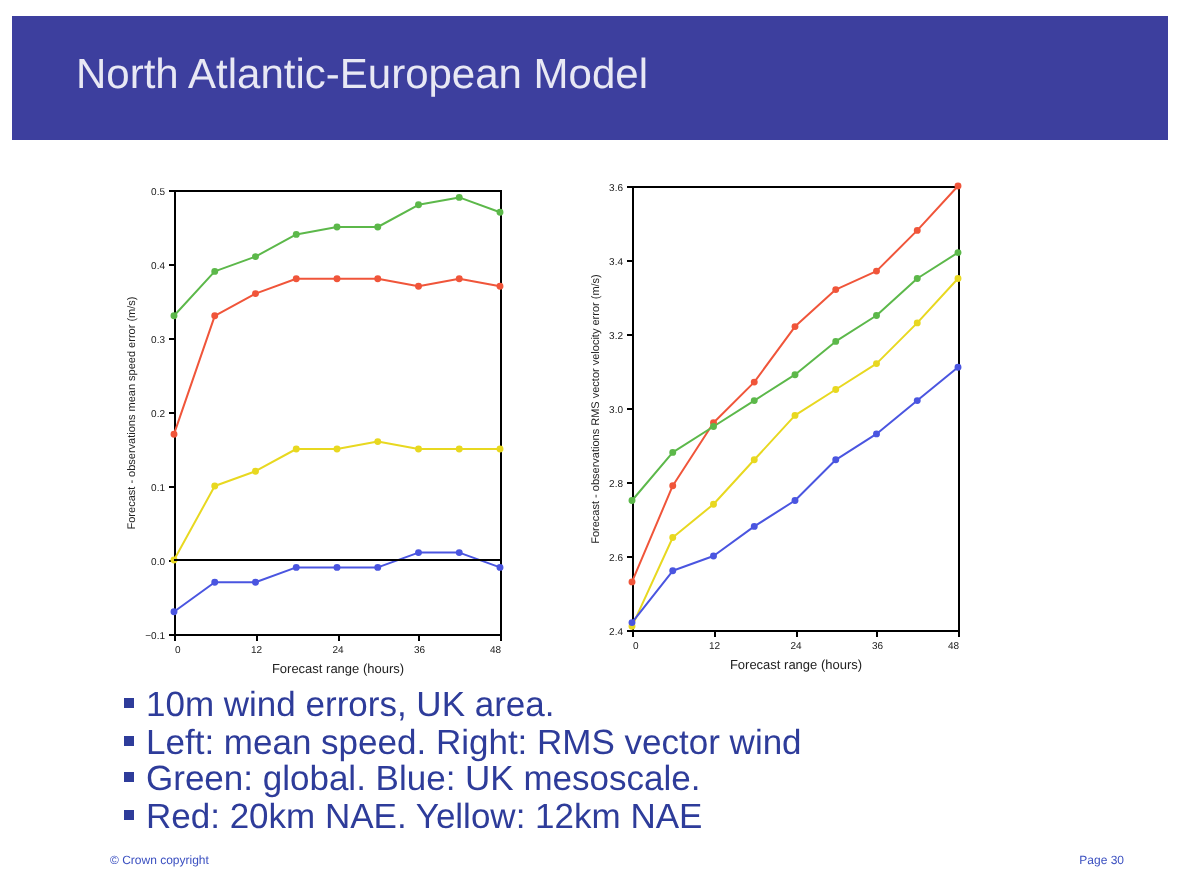 This screenshot has width=1180, height=884. I want to click on text: Left: mean speed. Right: RMS vector wind, so click(473, 741).